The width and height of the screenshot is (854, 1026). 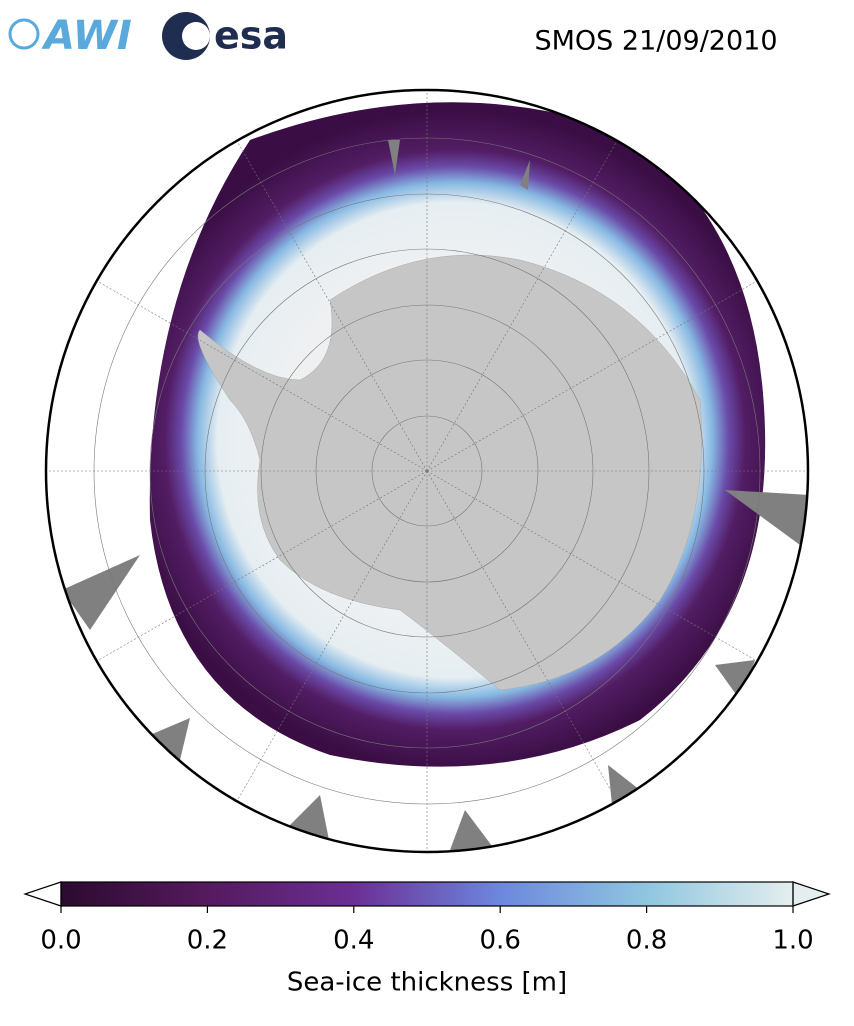 I want to click on colorbar-gradient, so click(x=427, y=894).